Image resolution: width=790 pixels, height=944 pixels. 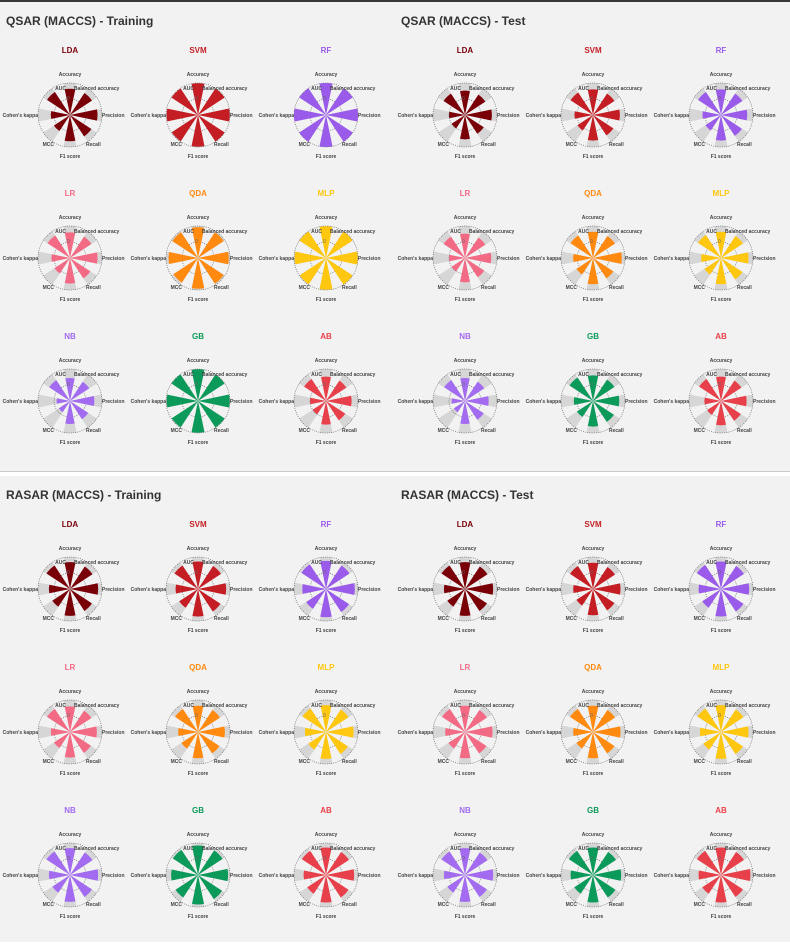 I want to click on bar-svm-accuracy, so click(x=198, y=99).